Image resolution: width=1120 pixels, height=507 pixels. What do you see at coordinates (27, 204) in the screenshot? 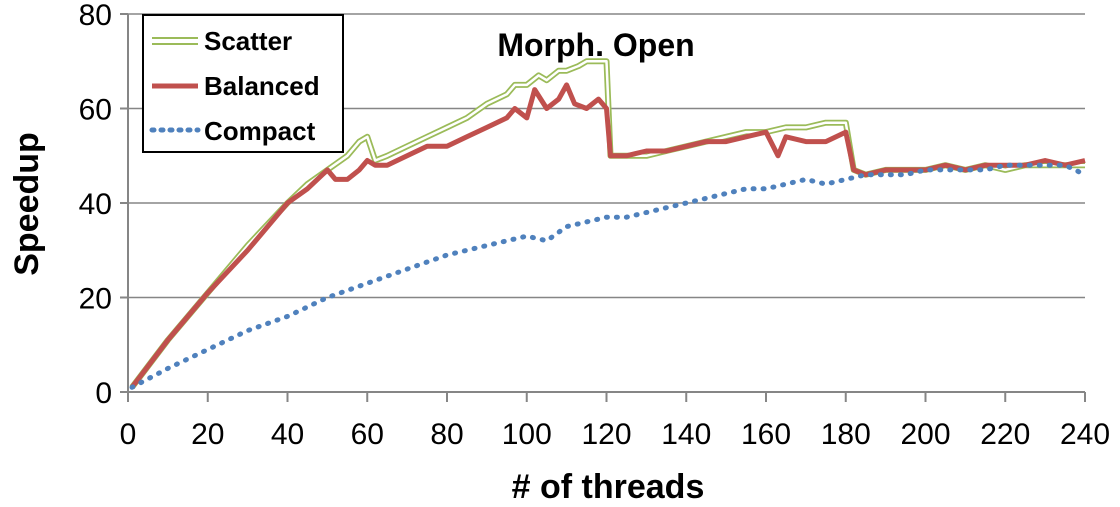
I see `y-axis-title: Speedup` at bounding box center [27, 204].